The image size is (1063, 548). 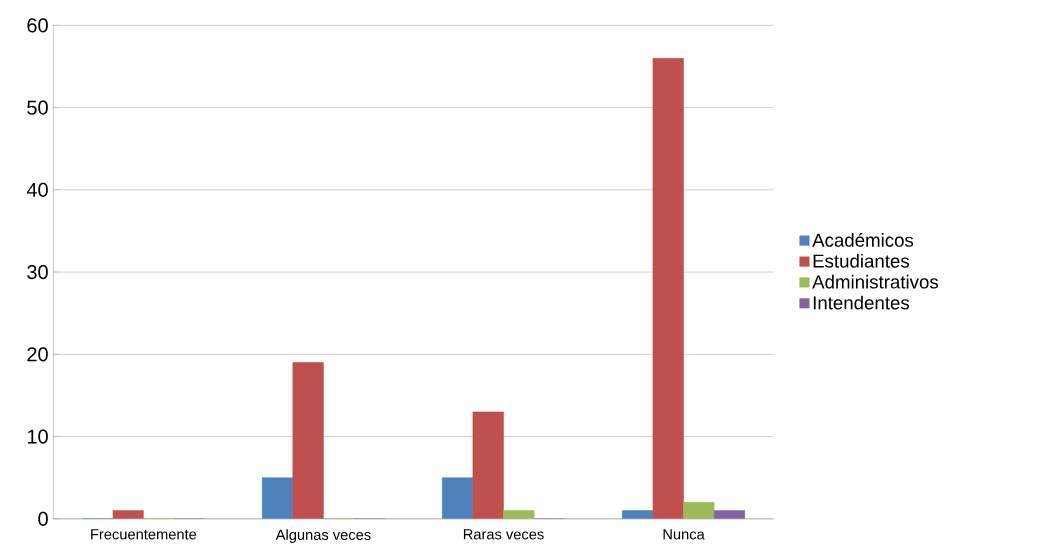 I want to click on x-tick-label: Algunas veces, so click(x=323, y=536).